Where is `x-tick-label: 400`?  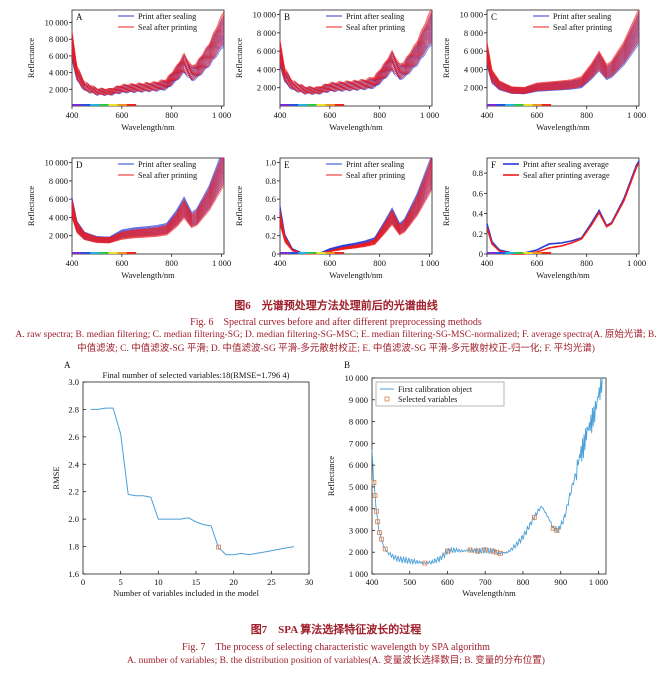
x-tick-label: 400 is located at coordinates (280, 263).